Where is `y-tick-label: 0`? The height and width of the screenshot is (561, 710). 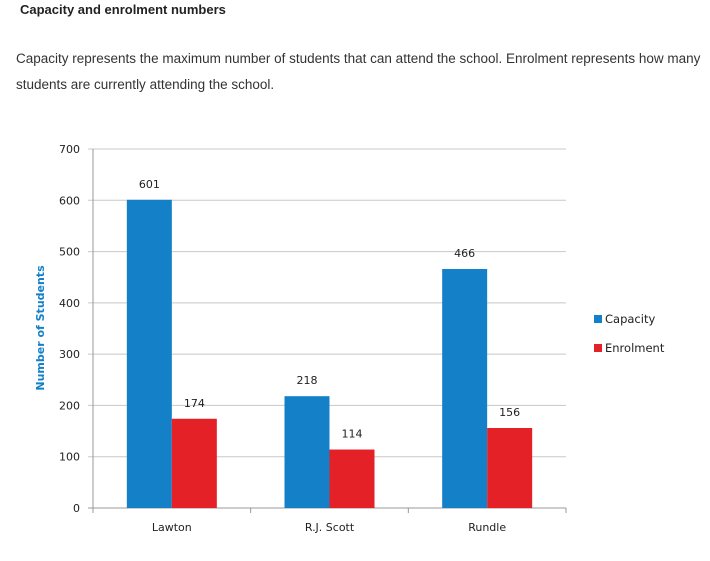
y-tick-label: 0 is located at coordinates (76, 508).